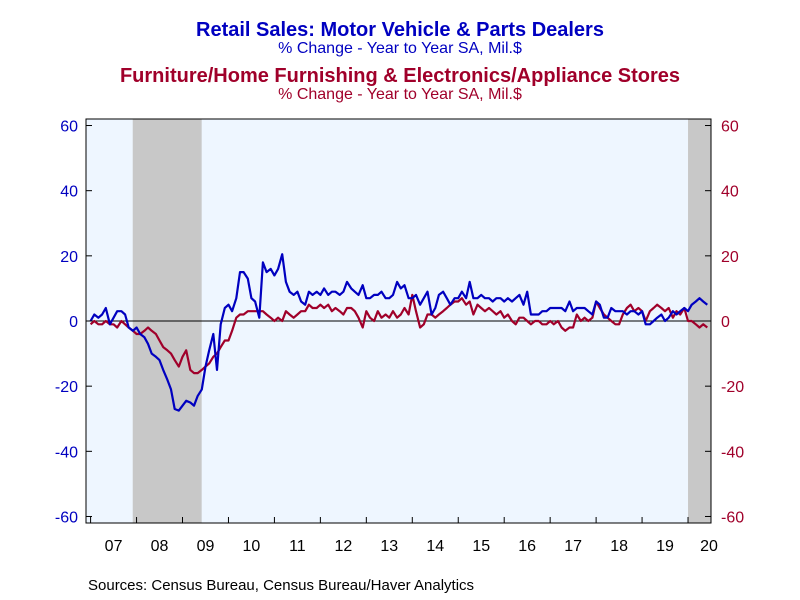 This screenshot has height=600, width=800. Describe the element at coordinates (400, 94) in the screenshot. I see `chart-subtitle-2: % Change - Year to Year SA, Mil.$` at that location.